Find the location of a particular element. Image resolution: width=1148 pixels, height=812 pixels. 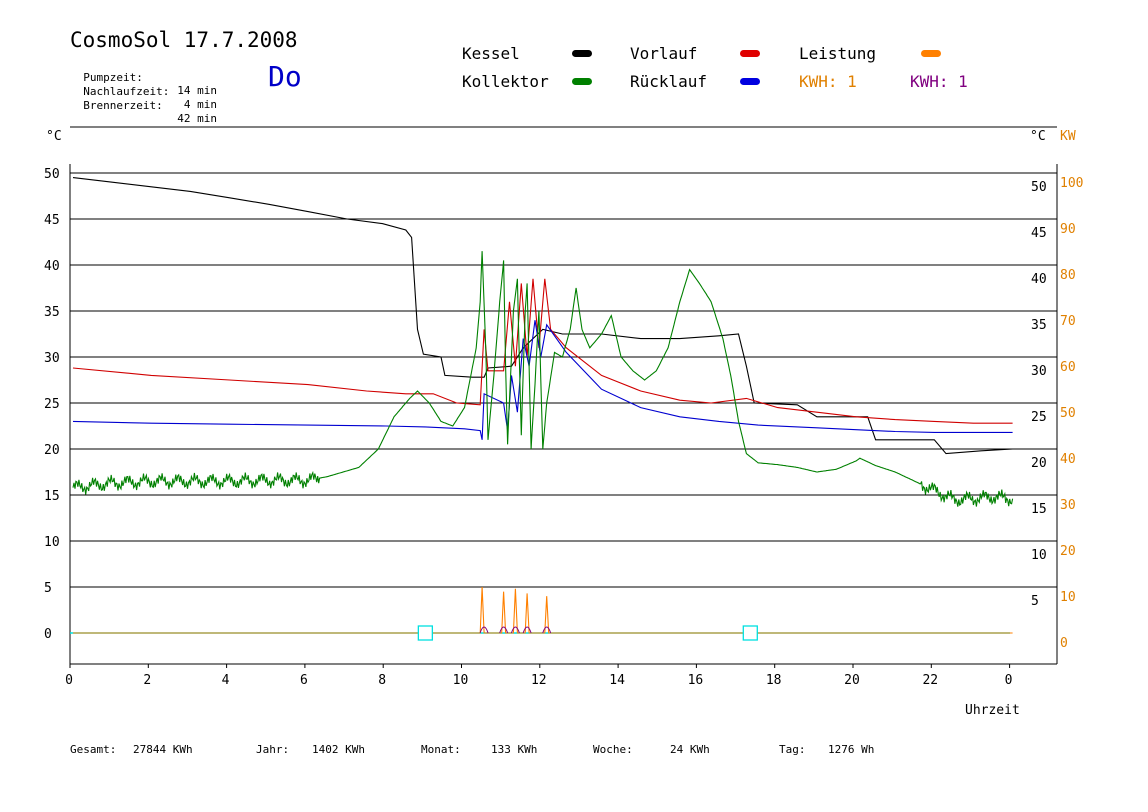

y-axis-label-left: °C is located at coordinates (54, 136).